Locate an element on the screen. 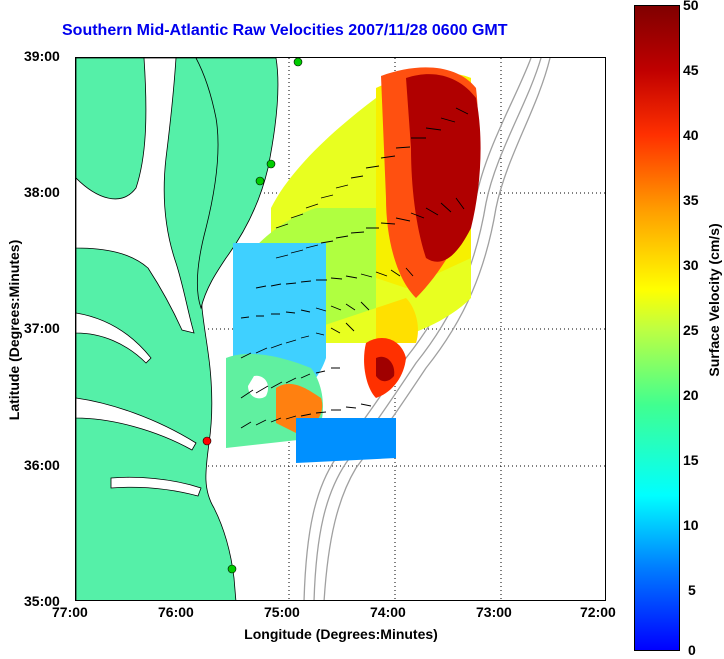  x-tick-label: 73:00 is located at coordinates (494, 612).